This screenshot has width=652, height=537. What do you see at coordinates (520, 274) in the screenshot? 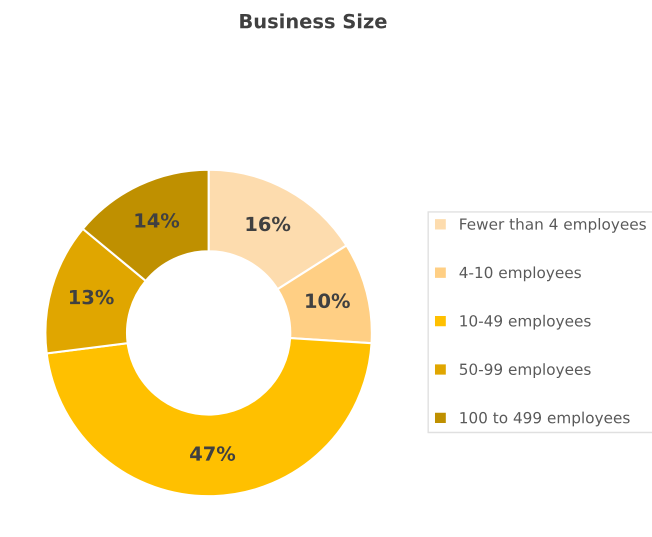
I see `legend-label: 4-10 employees` at bounding box center [520, 274].